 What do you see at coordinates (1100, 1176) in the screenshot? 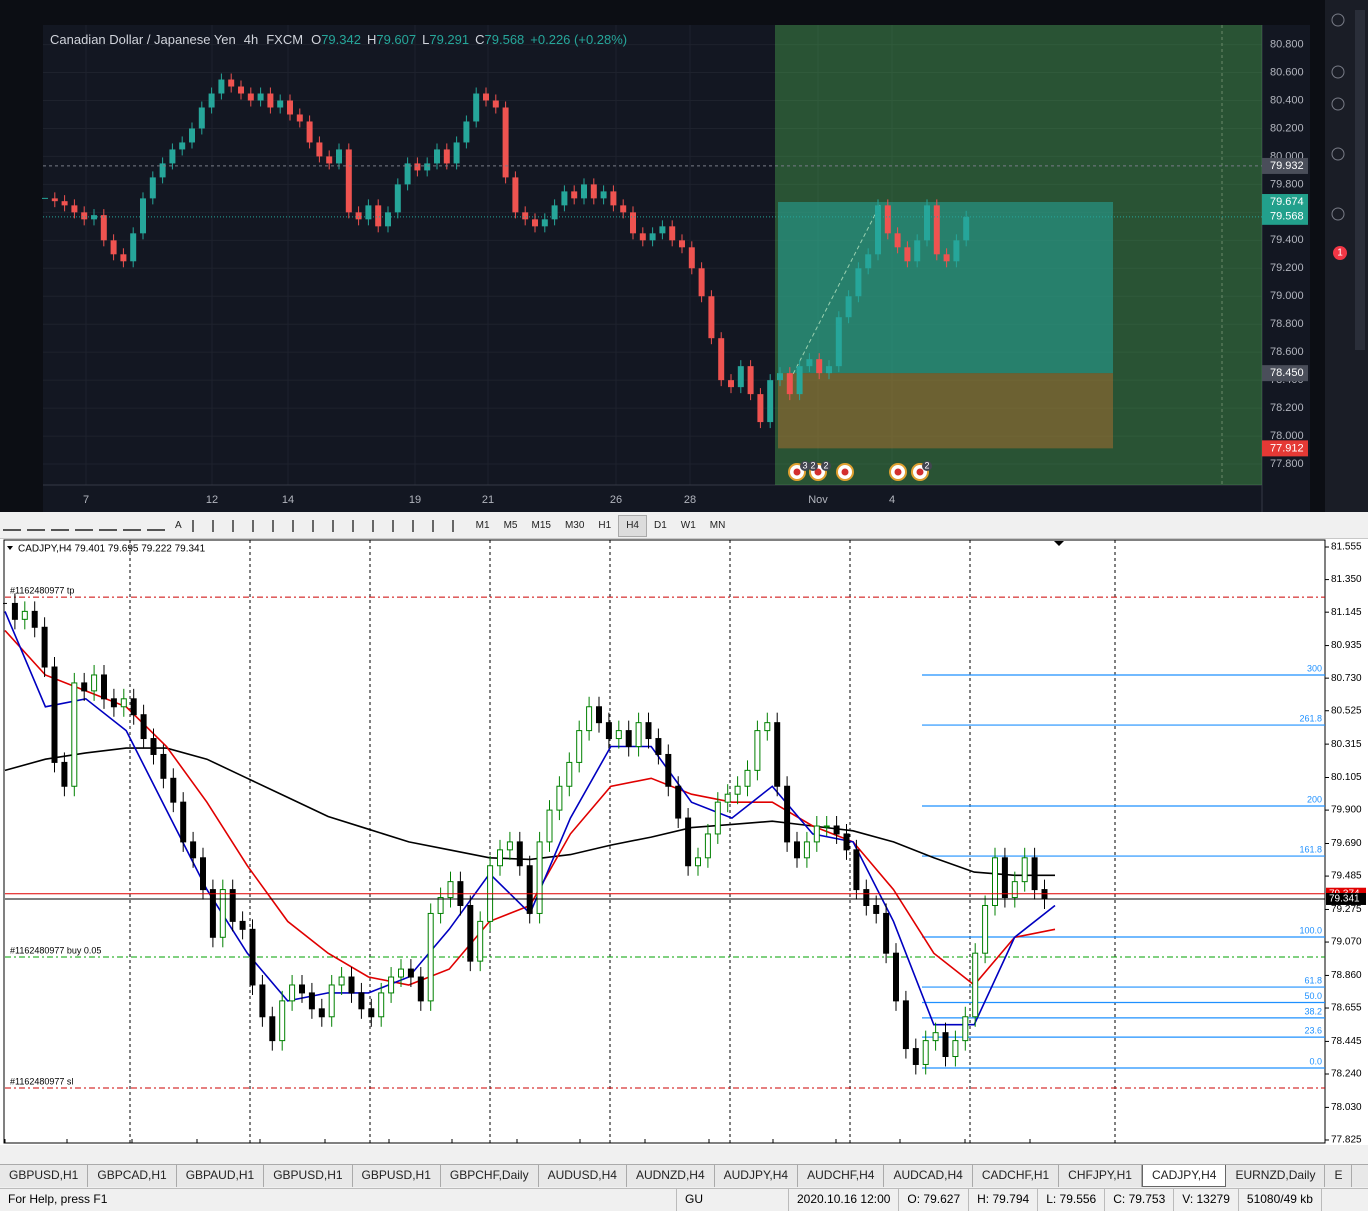
I see `chart-tab: CHFJPY,H1` at bounding box center [1100, 1176].